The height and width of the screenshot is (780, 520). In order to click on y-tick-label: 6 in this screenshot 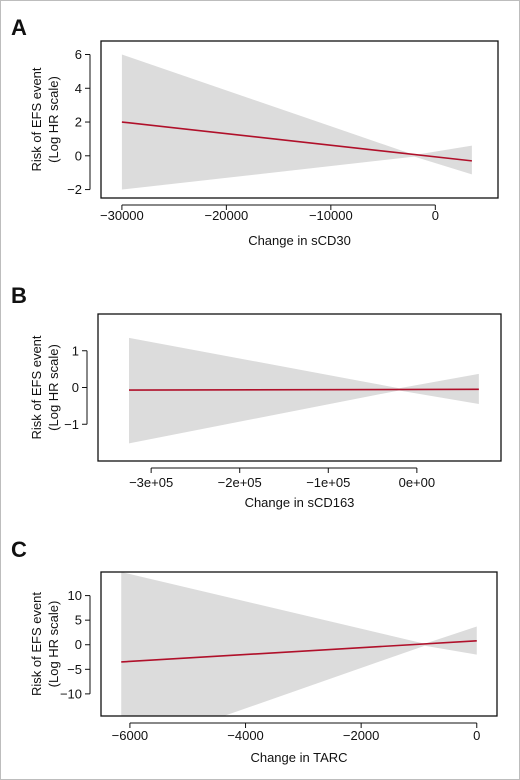, I will do `click(78, 54)`.